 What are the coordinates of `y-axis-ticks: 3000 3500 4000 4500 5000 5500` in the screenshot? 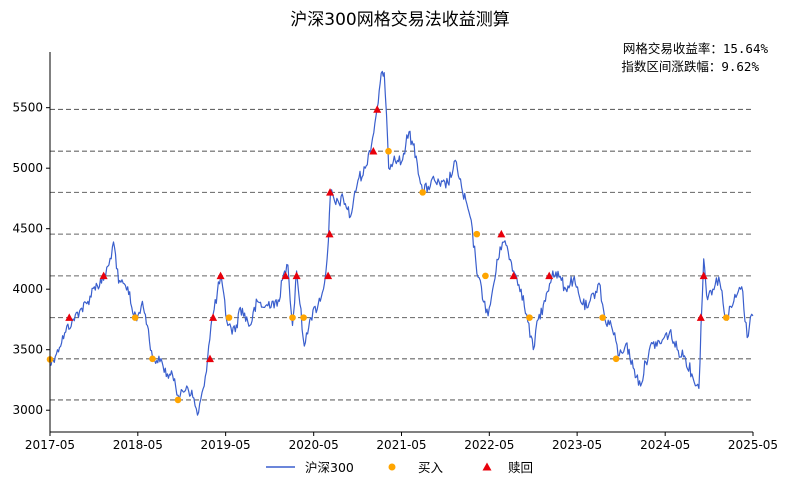 It's located at (31, 259).